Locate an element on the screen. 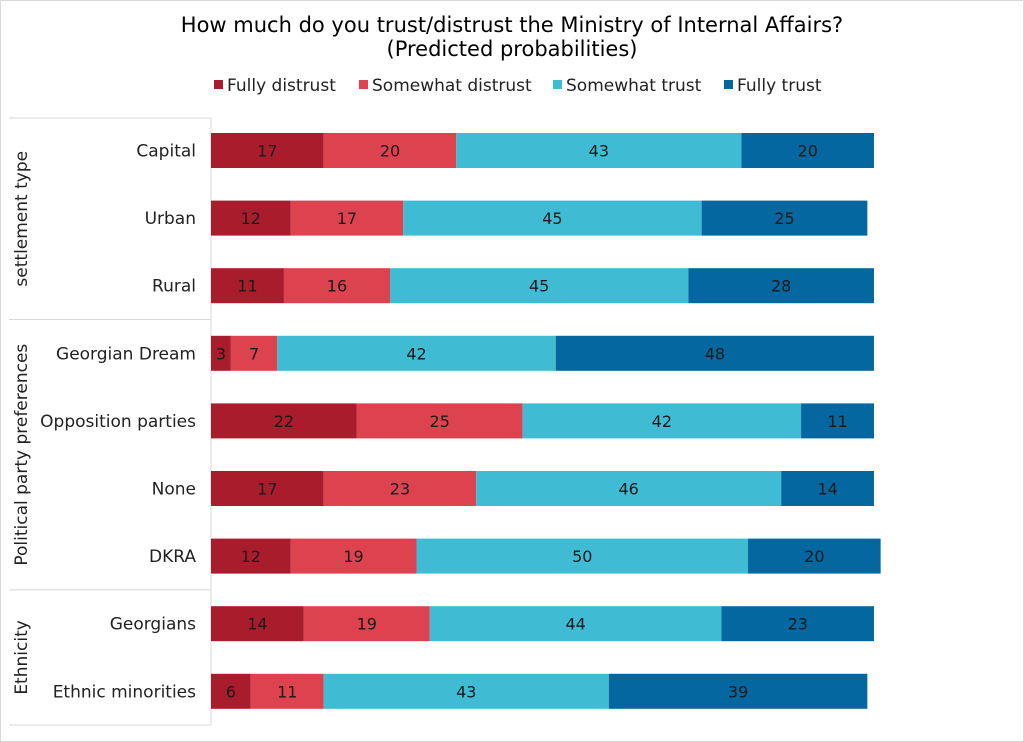  bar-opposition-parties-fully-trust is located at coordinates (837, 421).